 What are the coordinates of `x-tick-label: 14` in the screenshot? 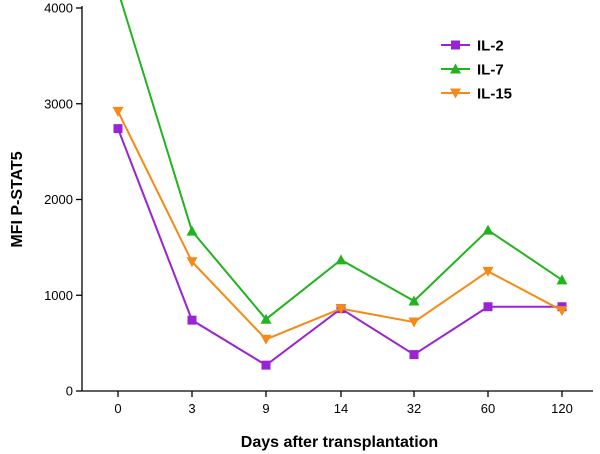 It's located at (341, 408).